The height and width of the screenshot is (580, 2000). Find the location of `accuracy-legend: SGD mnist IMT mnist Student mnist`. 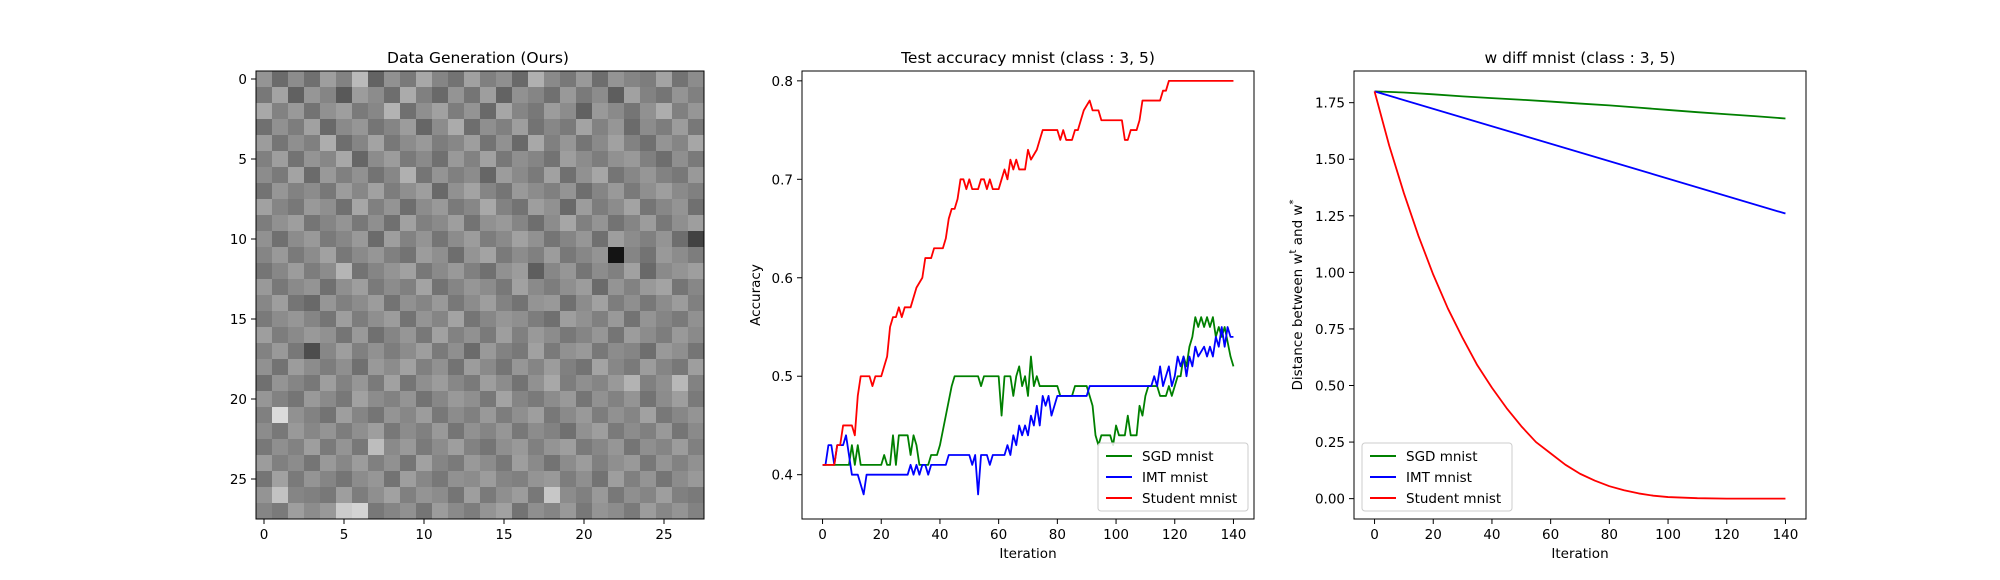

accuracy-legend: SGD mnist IMT mnist Student mnist is located at coordinates (1173, 477).